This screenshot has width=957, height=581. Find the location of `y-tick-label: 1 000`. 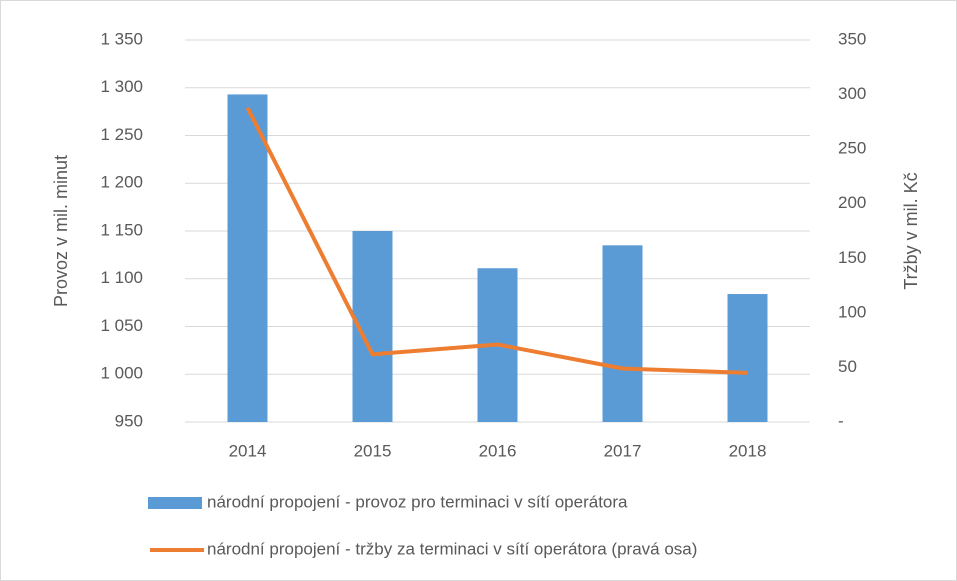

y-tick-label: 1 000 is located at coordinates (121, 373).